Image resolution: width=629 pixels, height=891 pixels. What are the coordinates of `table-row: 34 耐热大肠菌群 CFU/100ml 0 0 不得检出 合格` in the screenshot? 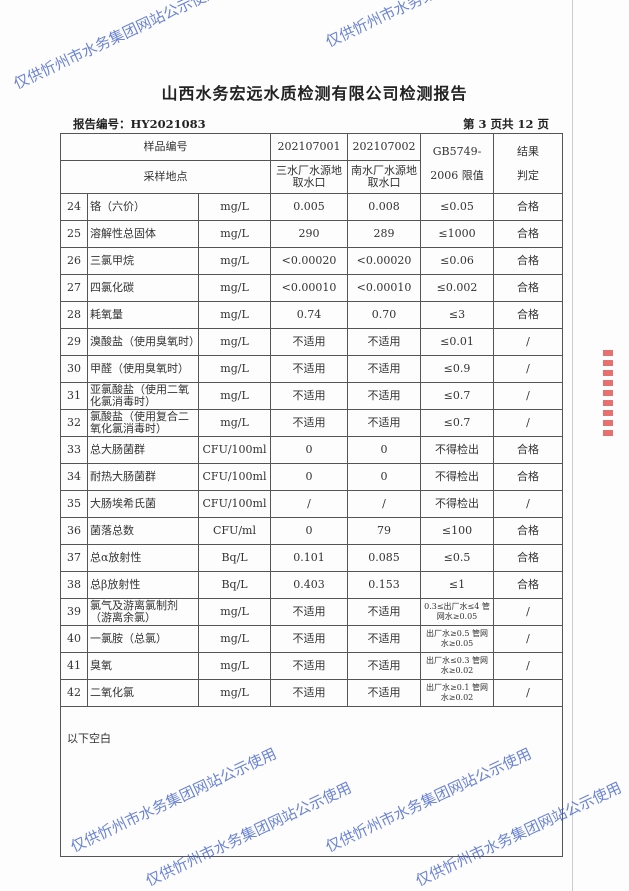 It's located at (312, 477).